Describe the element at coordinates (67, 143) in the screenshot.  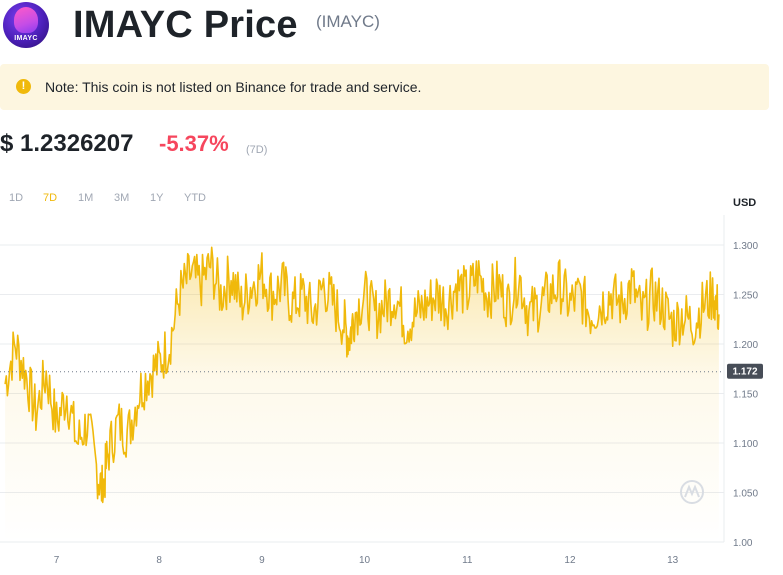
I see `current-price: $ 1.2326207` at that location.